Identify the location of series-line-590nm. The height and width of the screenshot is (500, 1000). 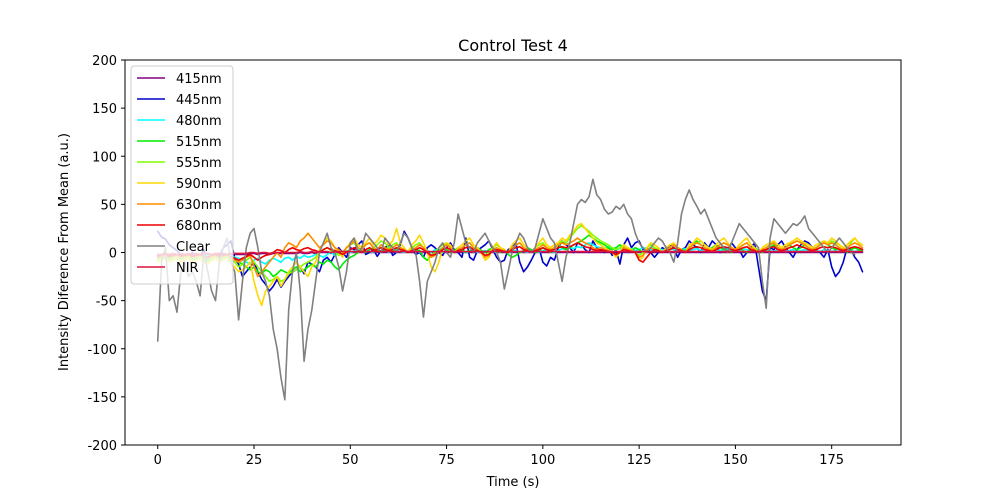
(510, 264).